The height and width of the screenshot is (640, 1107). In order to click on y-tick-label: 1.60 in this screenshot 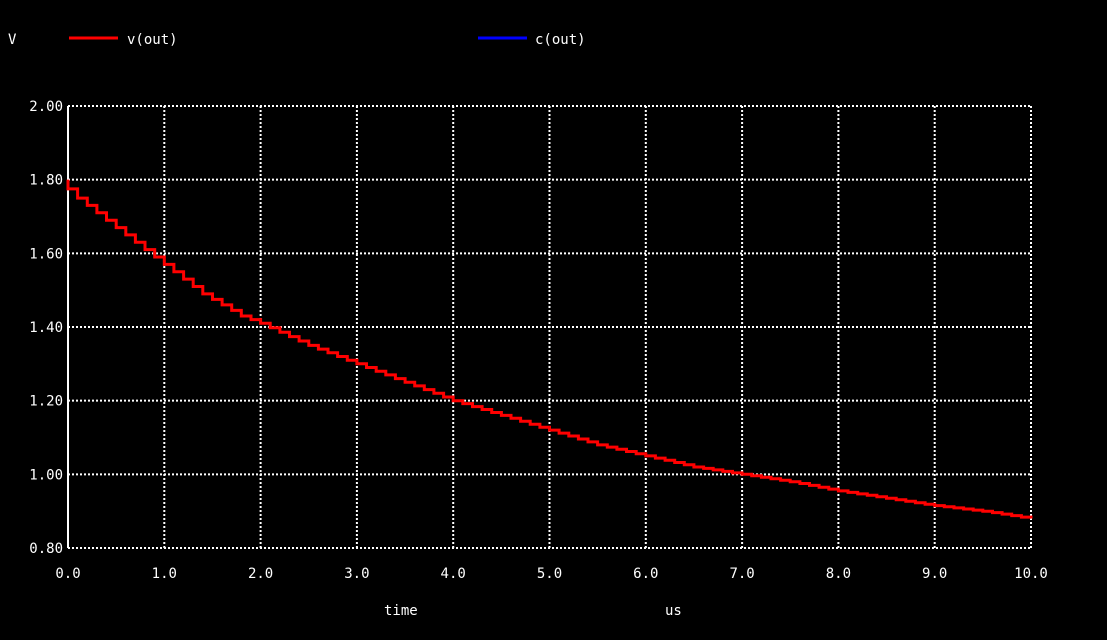, I will do `click(46, 254)`.